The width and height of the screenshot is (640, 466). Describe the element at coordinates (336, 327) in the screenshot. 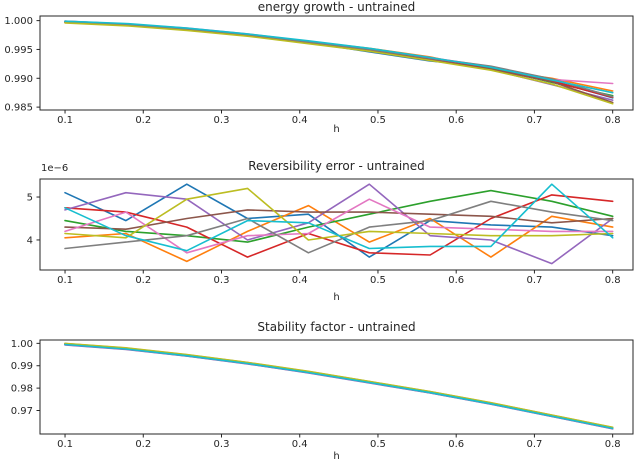

I see `plot-title-stability-factor: Stability factor - untrained` at that location.